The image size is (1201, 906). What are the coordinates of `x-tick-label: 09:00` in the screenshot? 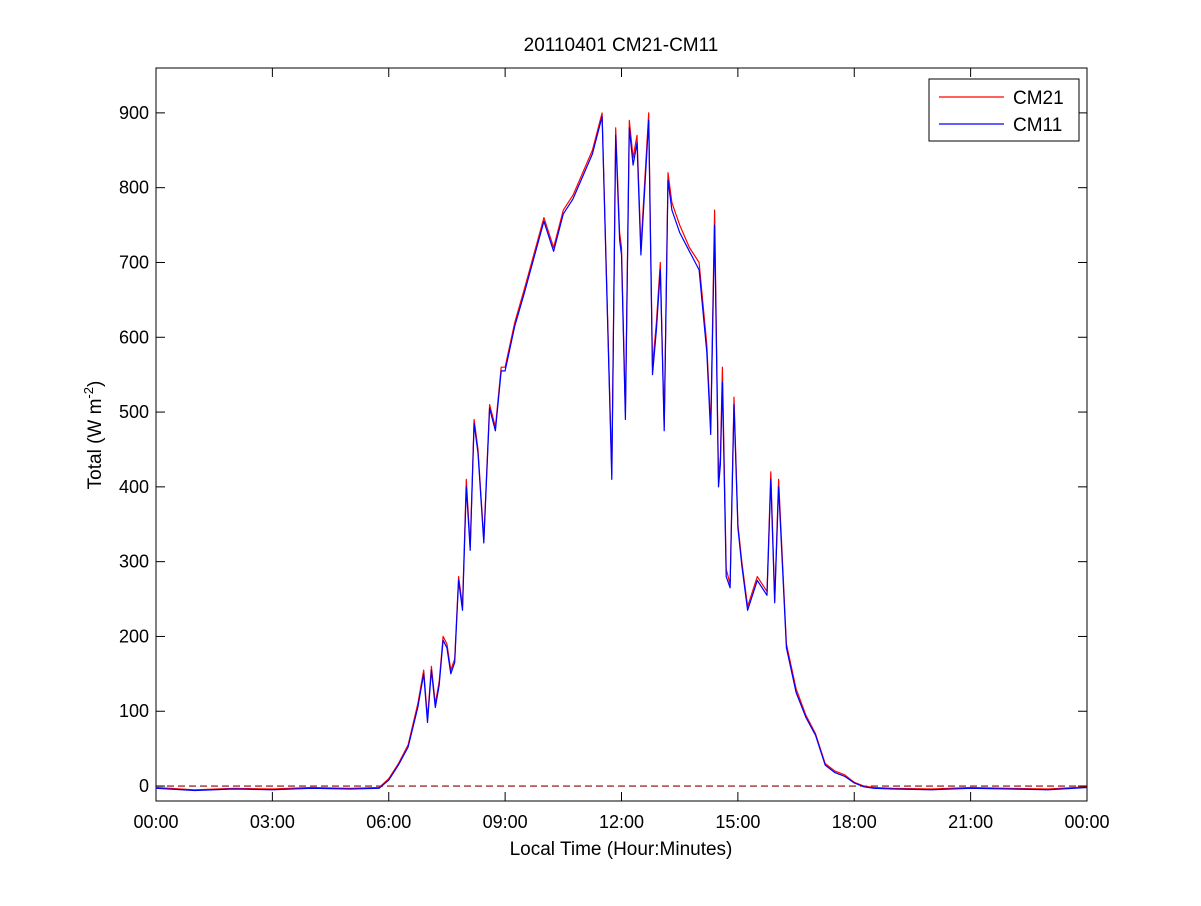 It's located at (505, 822).